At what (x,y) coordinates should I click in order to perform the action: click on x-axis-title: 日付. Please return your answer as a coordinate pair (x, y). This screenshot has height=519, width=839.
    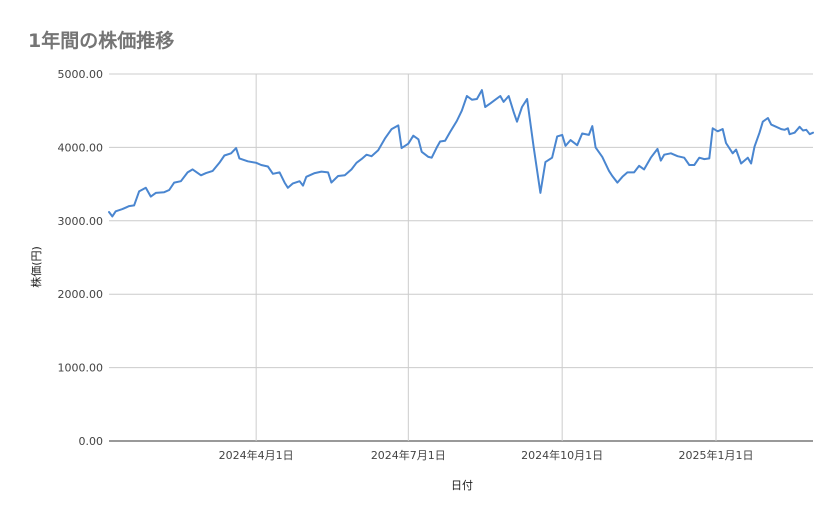
    Looking at the image, I should click on (462, 485).